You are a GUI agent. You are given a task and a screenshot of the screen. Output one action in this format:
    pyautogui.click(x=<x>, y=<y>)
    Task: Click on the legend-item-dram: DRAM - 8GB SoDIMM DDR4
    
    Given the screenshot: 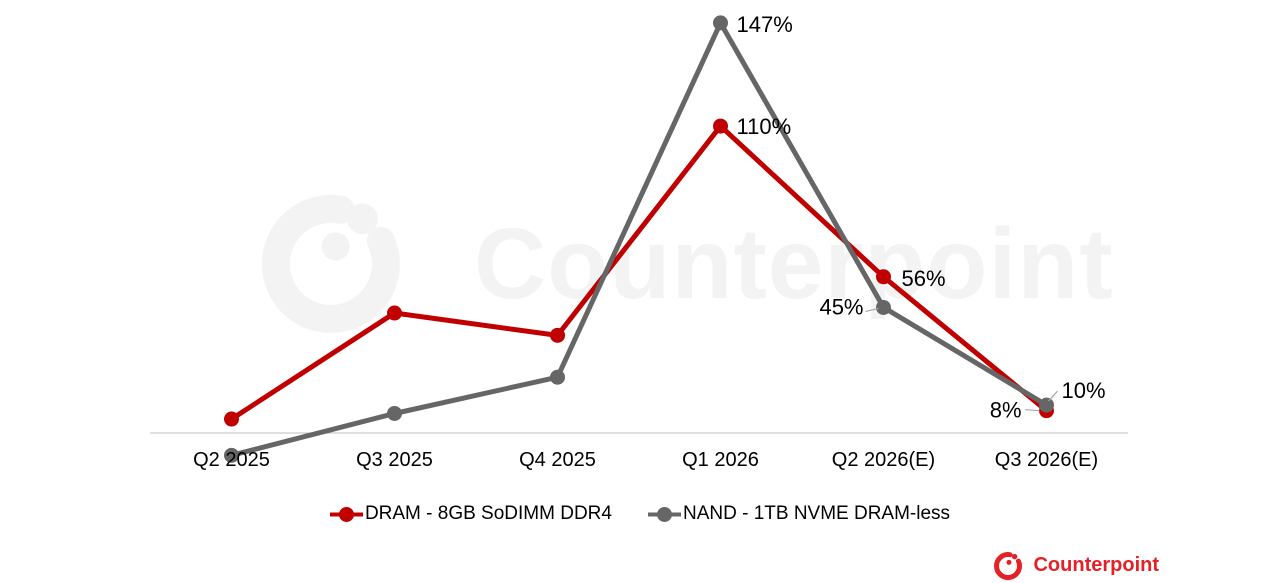 What is the action you would take?
    pyautogui.click(x=470, y=514)
    